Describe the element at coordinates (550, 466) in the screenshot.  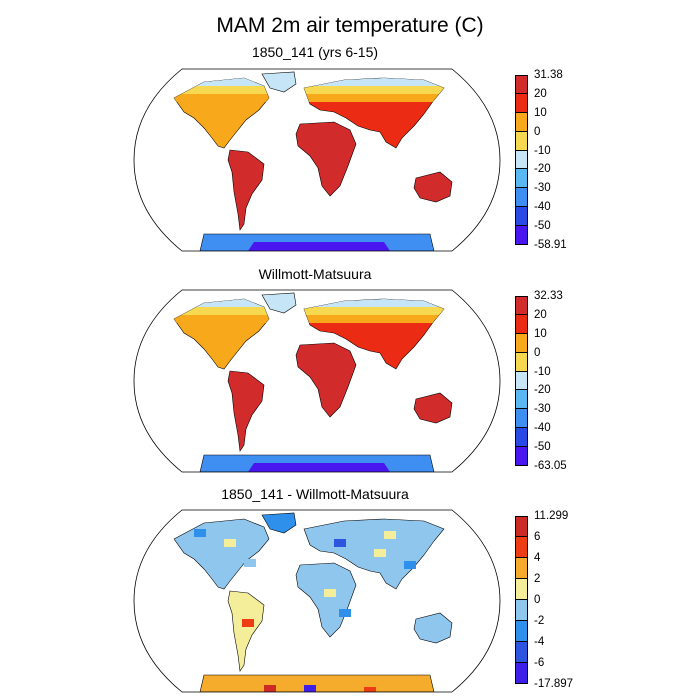
I see `colorbar-label: -63.05` at that location.